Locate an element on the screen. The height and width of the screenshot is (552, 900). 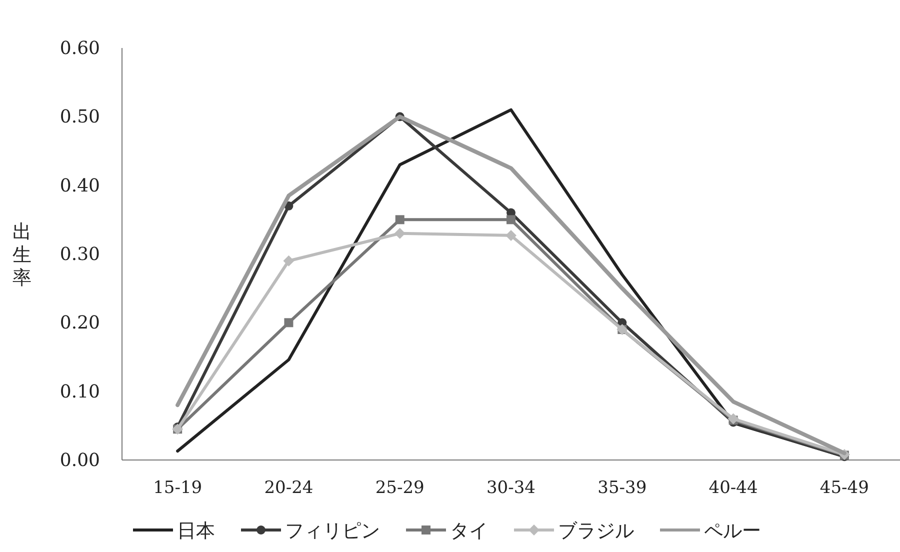
y-tick-label: 0.40 is located at coordinates (80, 185).